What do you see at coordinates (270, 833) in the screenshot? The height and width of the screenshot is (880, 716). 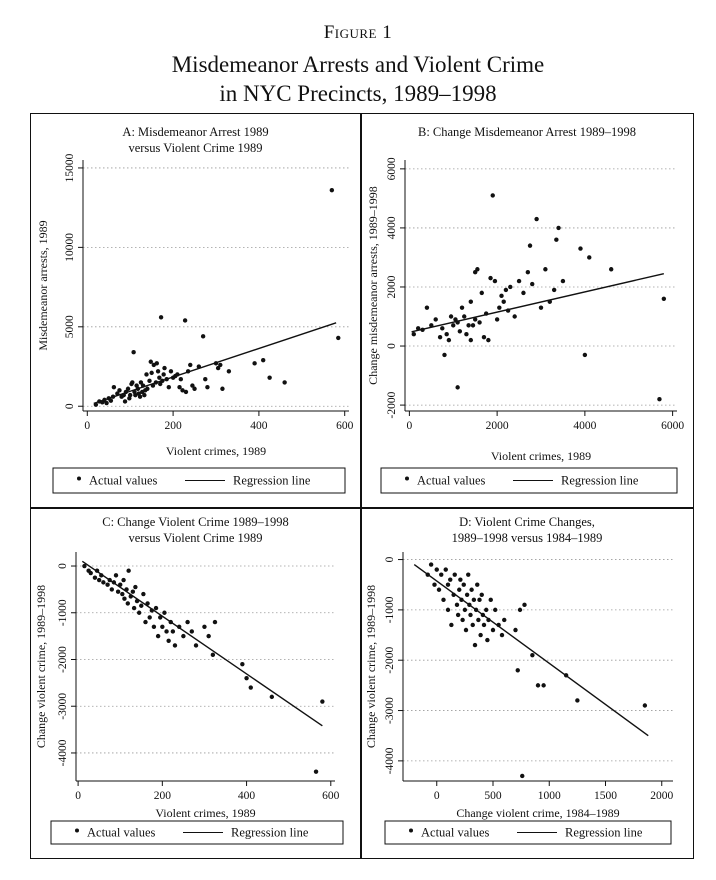 I see `panel-c-legend-line-label: Regression line` at bounding box center [270, 833].